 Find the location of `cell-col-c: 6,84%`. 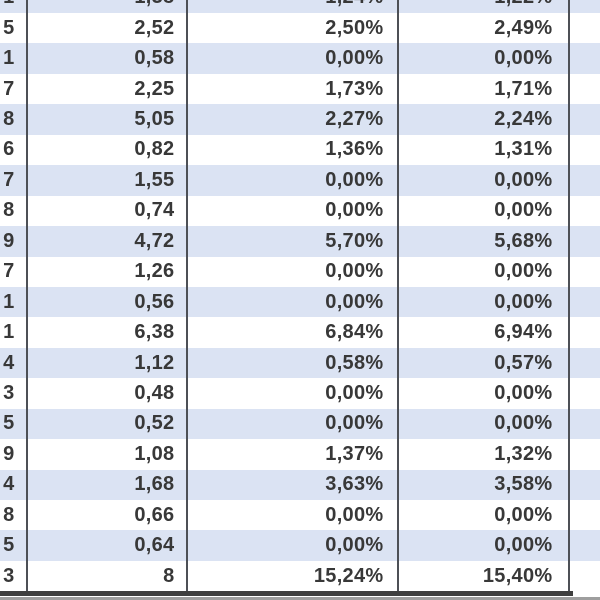

cell-col-c: 6,84% is located at coordinates (293, 332).